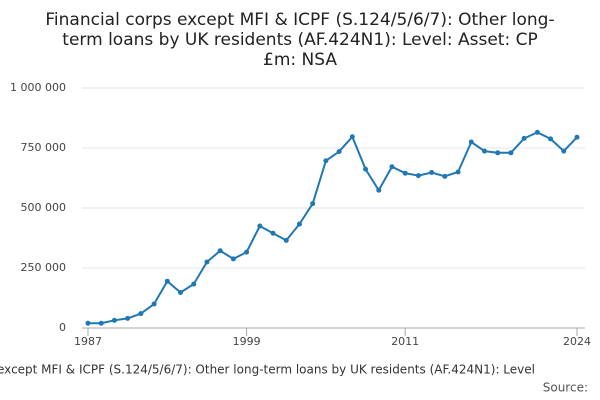 Image resolution: width=600 pixels, height=400 pixels. I want to click on x-tick-label: 1987, so click(88, 341).